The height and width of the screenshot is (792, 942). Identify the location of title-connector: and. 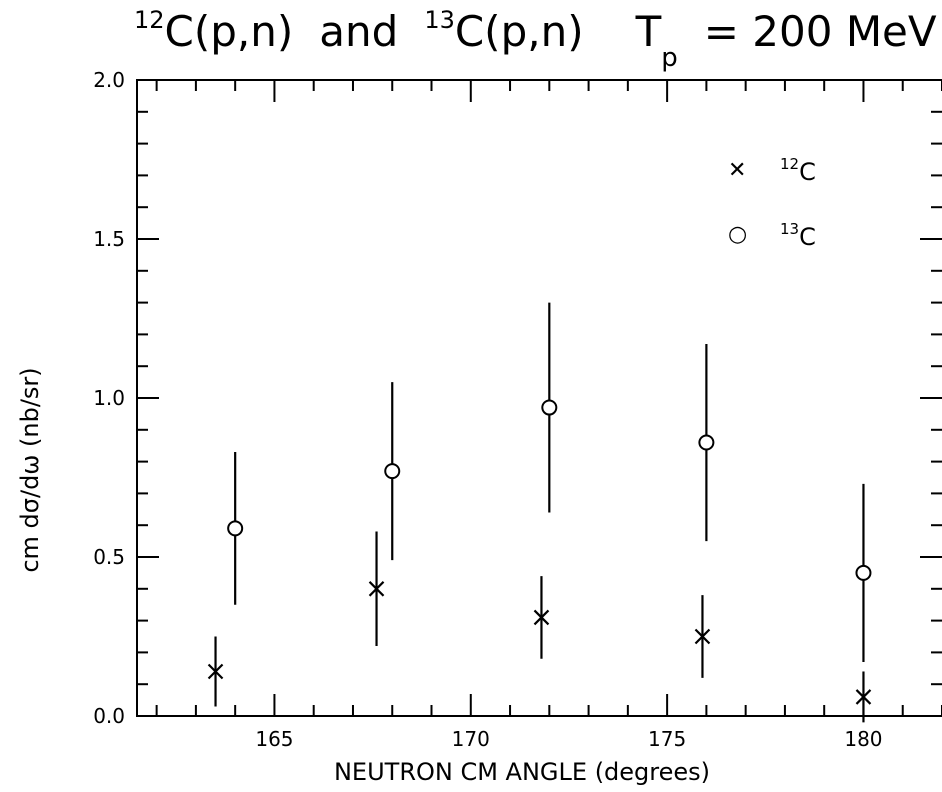
(359, 31).